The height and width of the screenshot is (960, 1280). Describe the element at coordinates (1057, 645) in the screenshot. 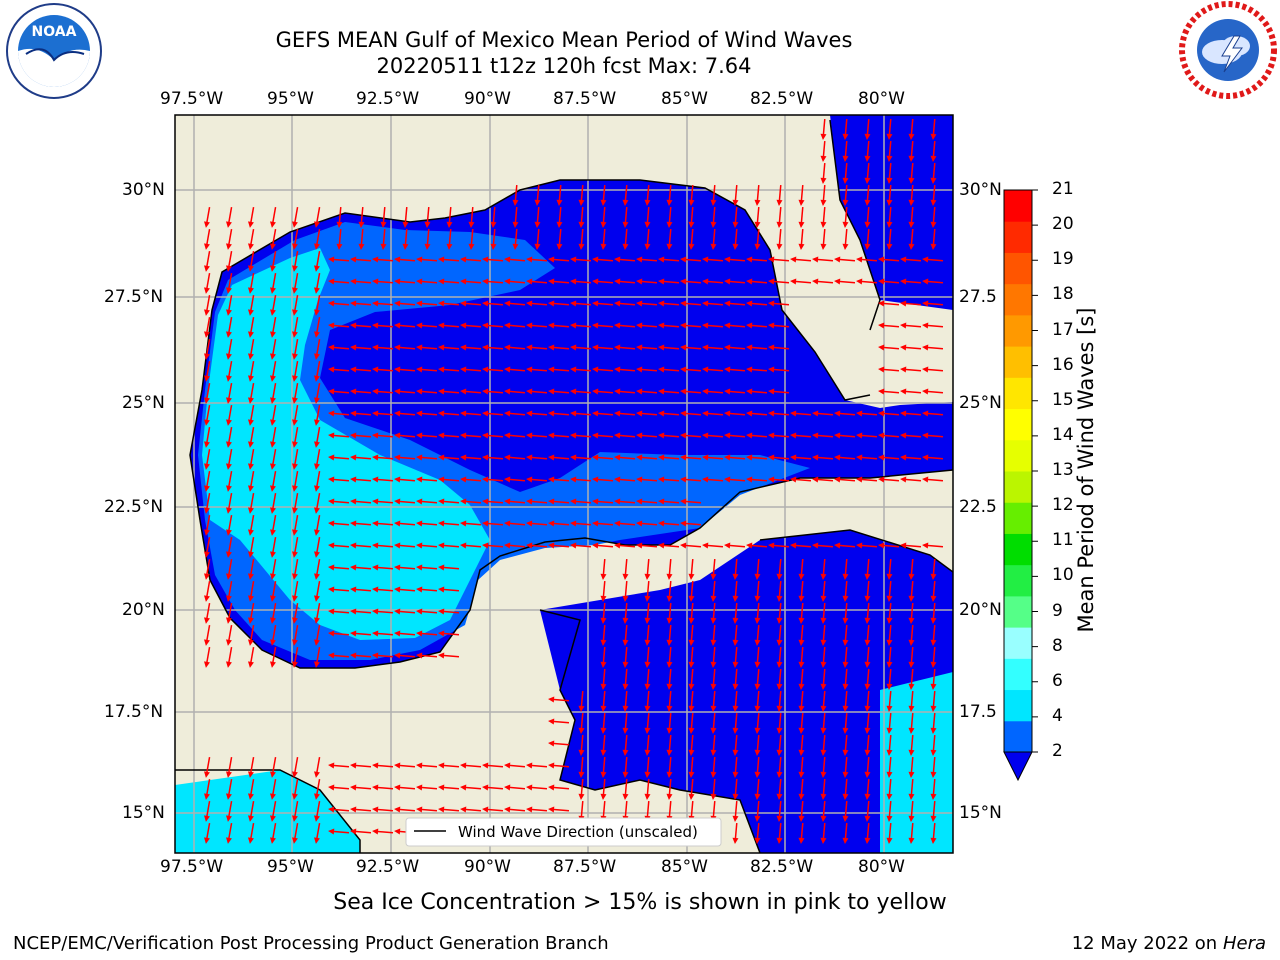

I see `colorbar-tick-label: 8` at that location.